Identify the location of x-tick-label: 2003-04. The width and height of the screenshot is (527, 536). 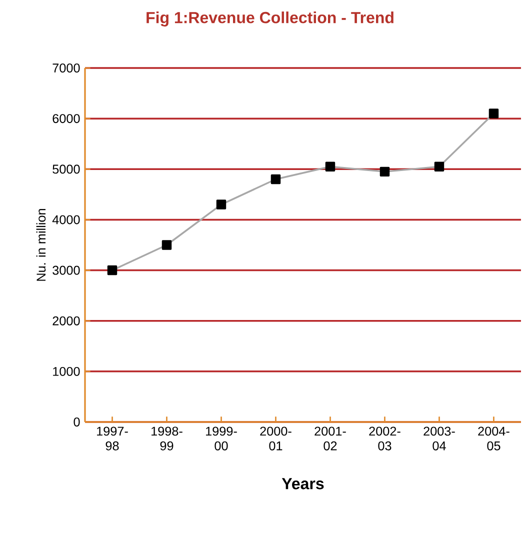
(439, 438).